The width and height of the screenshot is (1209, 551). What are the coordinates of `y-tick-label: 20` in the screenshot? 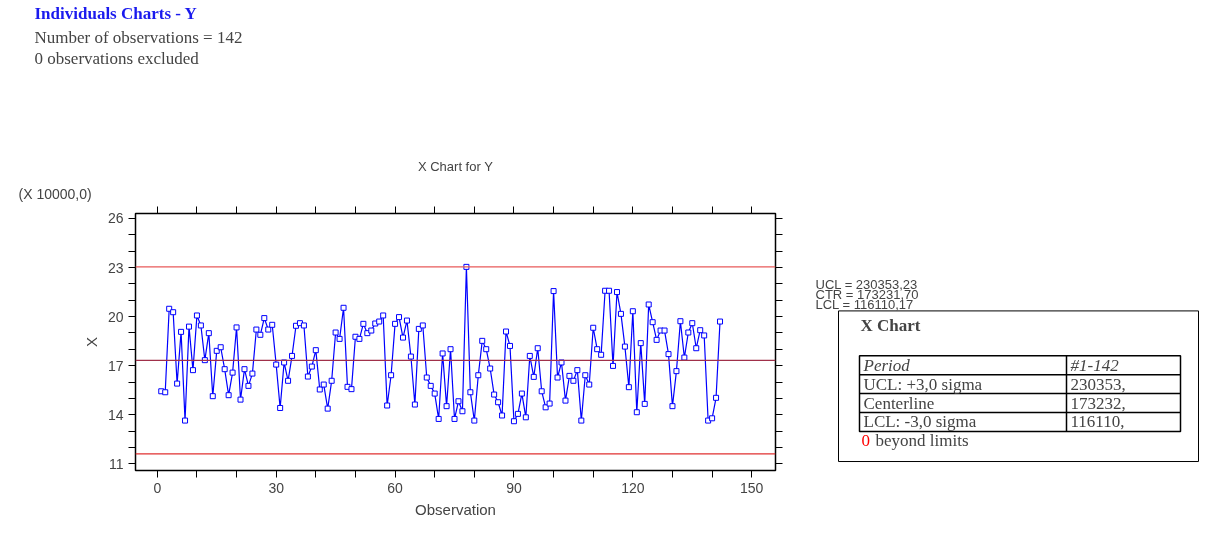 It's located at (115, 316).